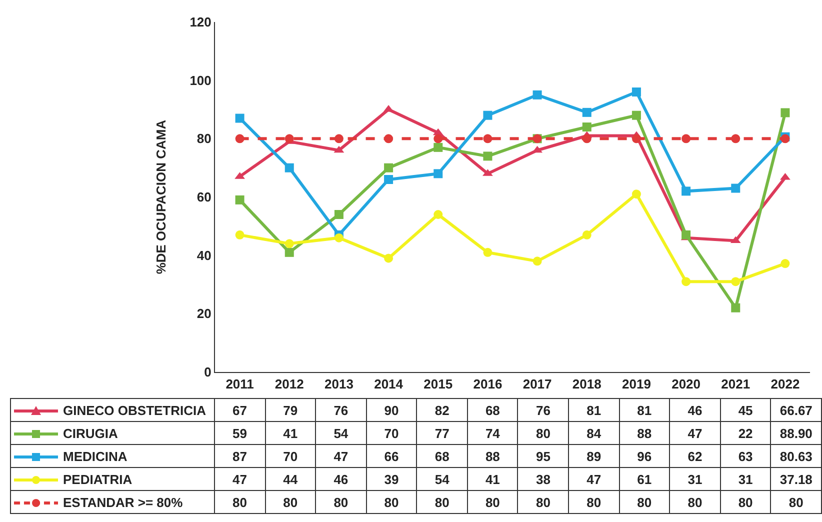  What do you see at coordinates (289, 384) in the screenshot?
I see `x-tick-label: 2012` at bounding box center [289, 384].